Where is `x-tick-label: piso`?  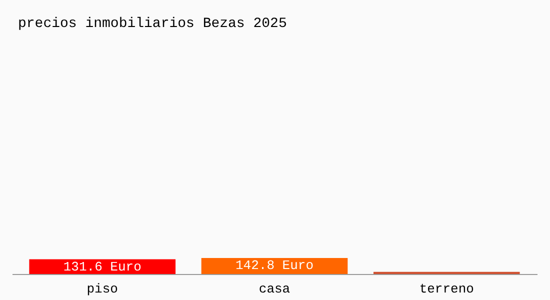 x-tick-label: piso is located at coordinates (102, 289).